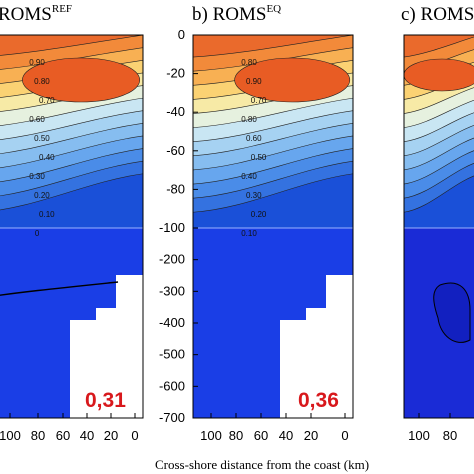 The image size is (474, 474). Describe the element at coordinates (172, 322) in the screenshot. I see `y-tick-label: -400` at that location.